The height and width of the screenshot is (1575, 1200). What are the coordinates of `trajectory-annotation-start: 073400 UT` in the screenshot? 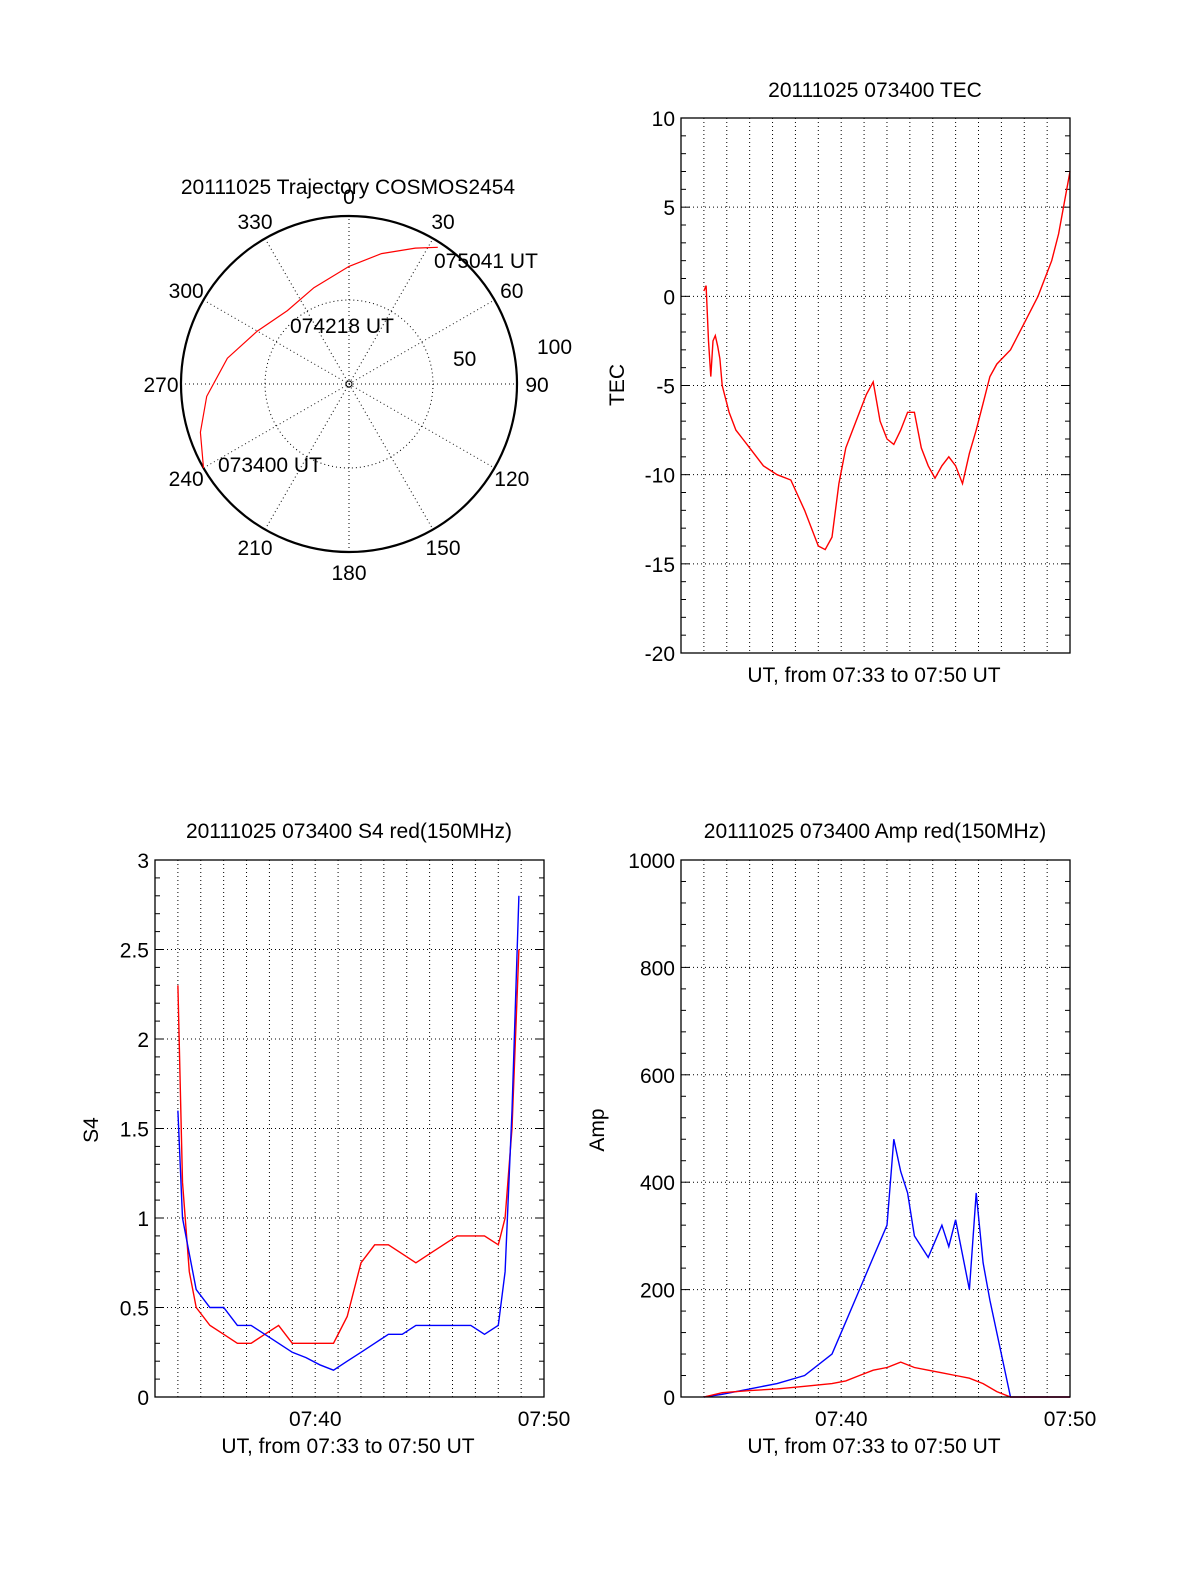 It's located at (270, 465).